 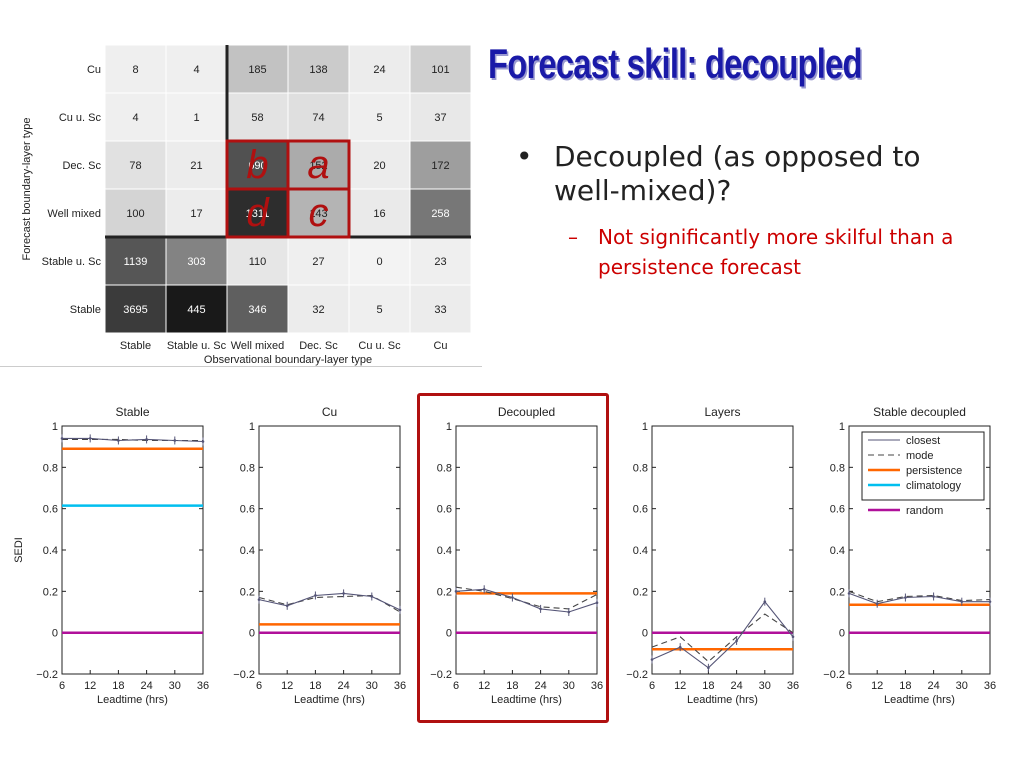 What do you see at coordinates (440, 214) in the screenshot?
I see `heatmap-cell-value: 258` at bounding box center [440, 214].